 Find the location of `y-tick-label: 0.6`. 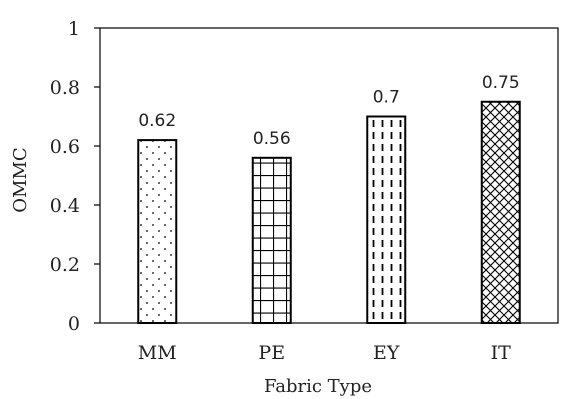

y-tick-label: 0.6 is located at coordinates (65, 147).